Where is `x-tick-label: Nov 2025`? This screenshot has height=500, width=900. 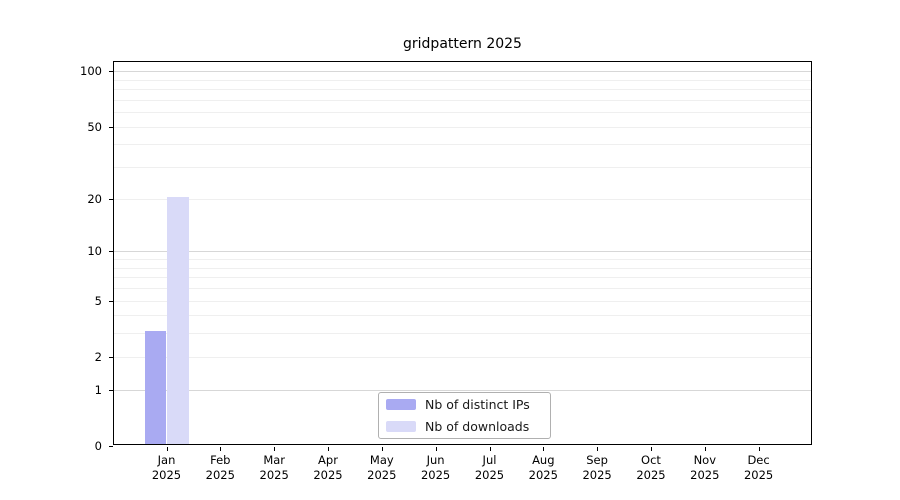 x-tick-label: Nov 2025 is located at coordinates (705, 468).